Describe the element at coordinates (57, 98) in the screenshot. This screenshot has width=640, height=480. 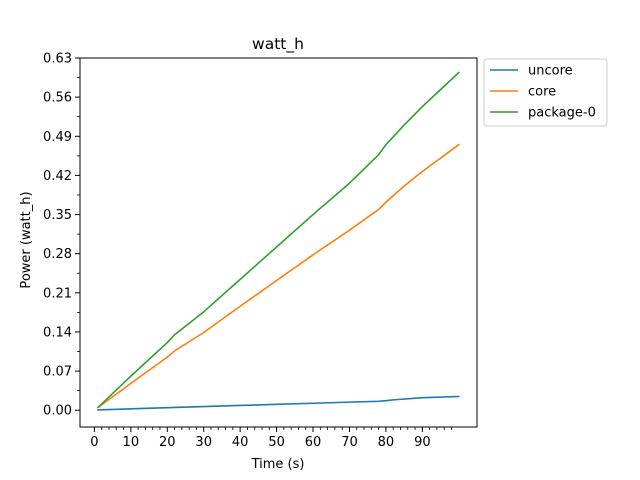
I see `y-tick-label: 0.56` at that location.